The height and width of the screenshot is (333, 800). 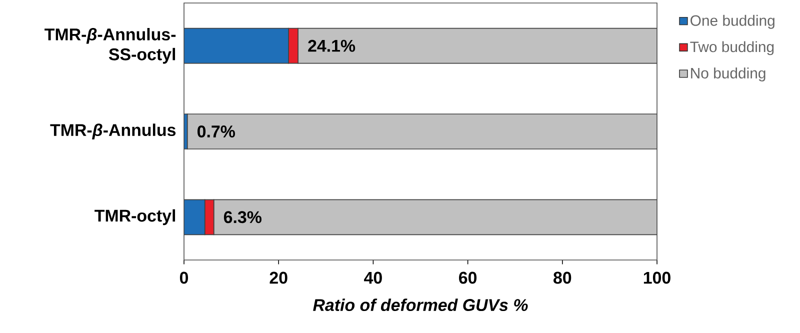 What do you see at coordinates (216, 132) in the screenshot?
I see `annotation: 0.7%` at bounding box center [216, 132].